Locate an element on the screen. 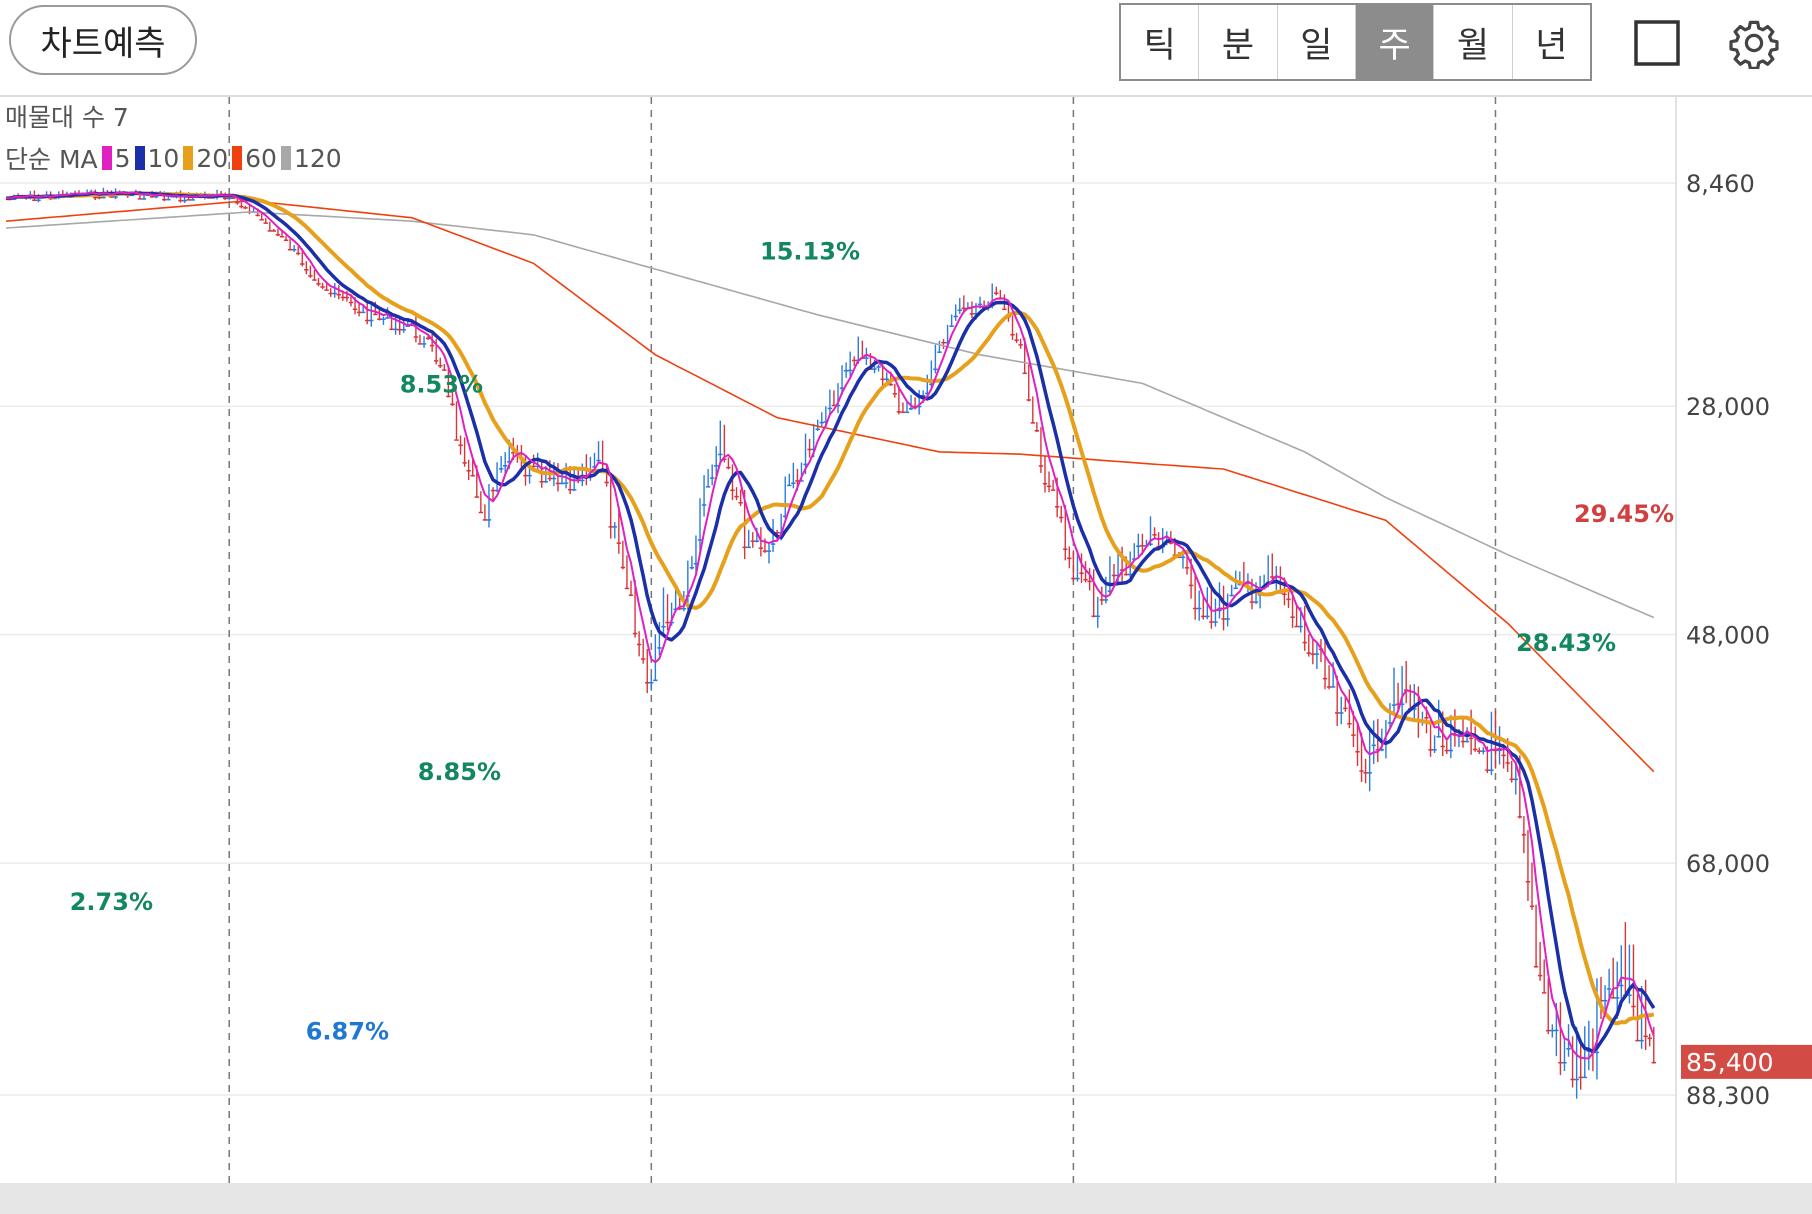 This screenshot has width=1812, height=1214. gear-icon is located at coordinates (1754, 43).